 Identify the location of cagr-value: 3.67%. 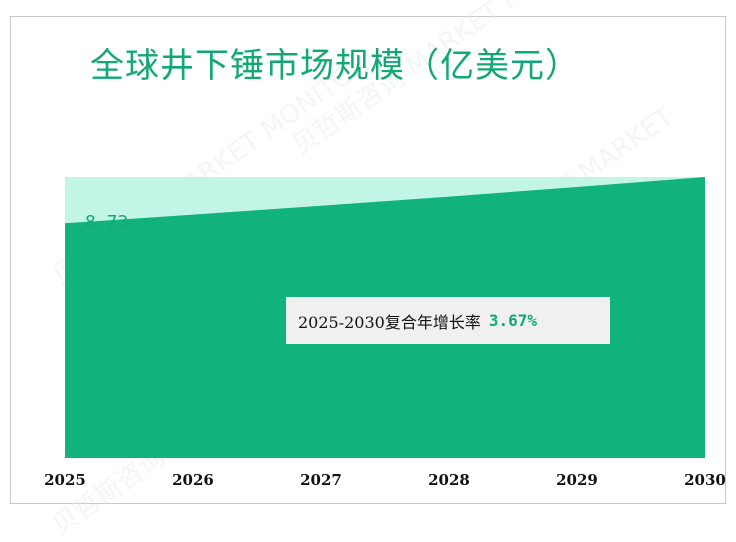
(513, 320).